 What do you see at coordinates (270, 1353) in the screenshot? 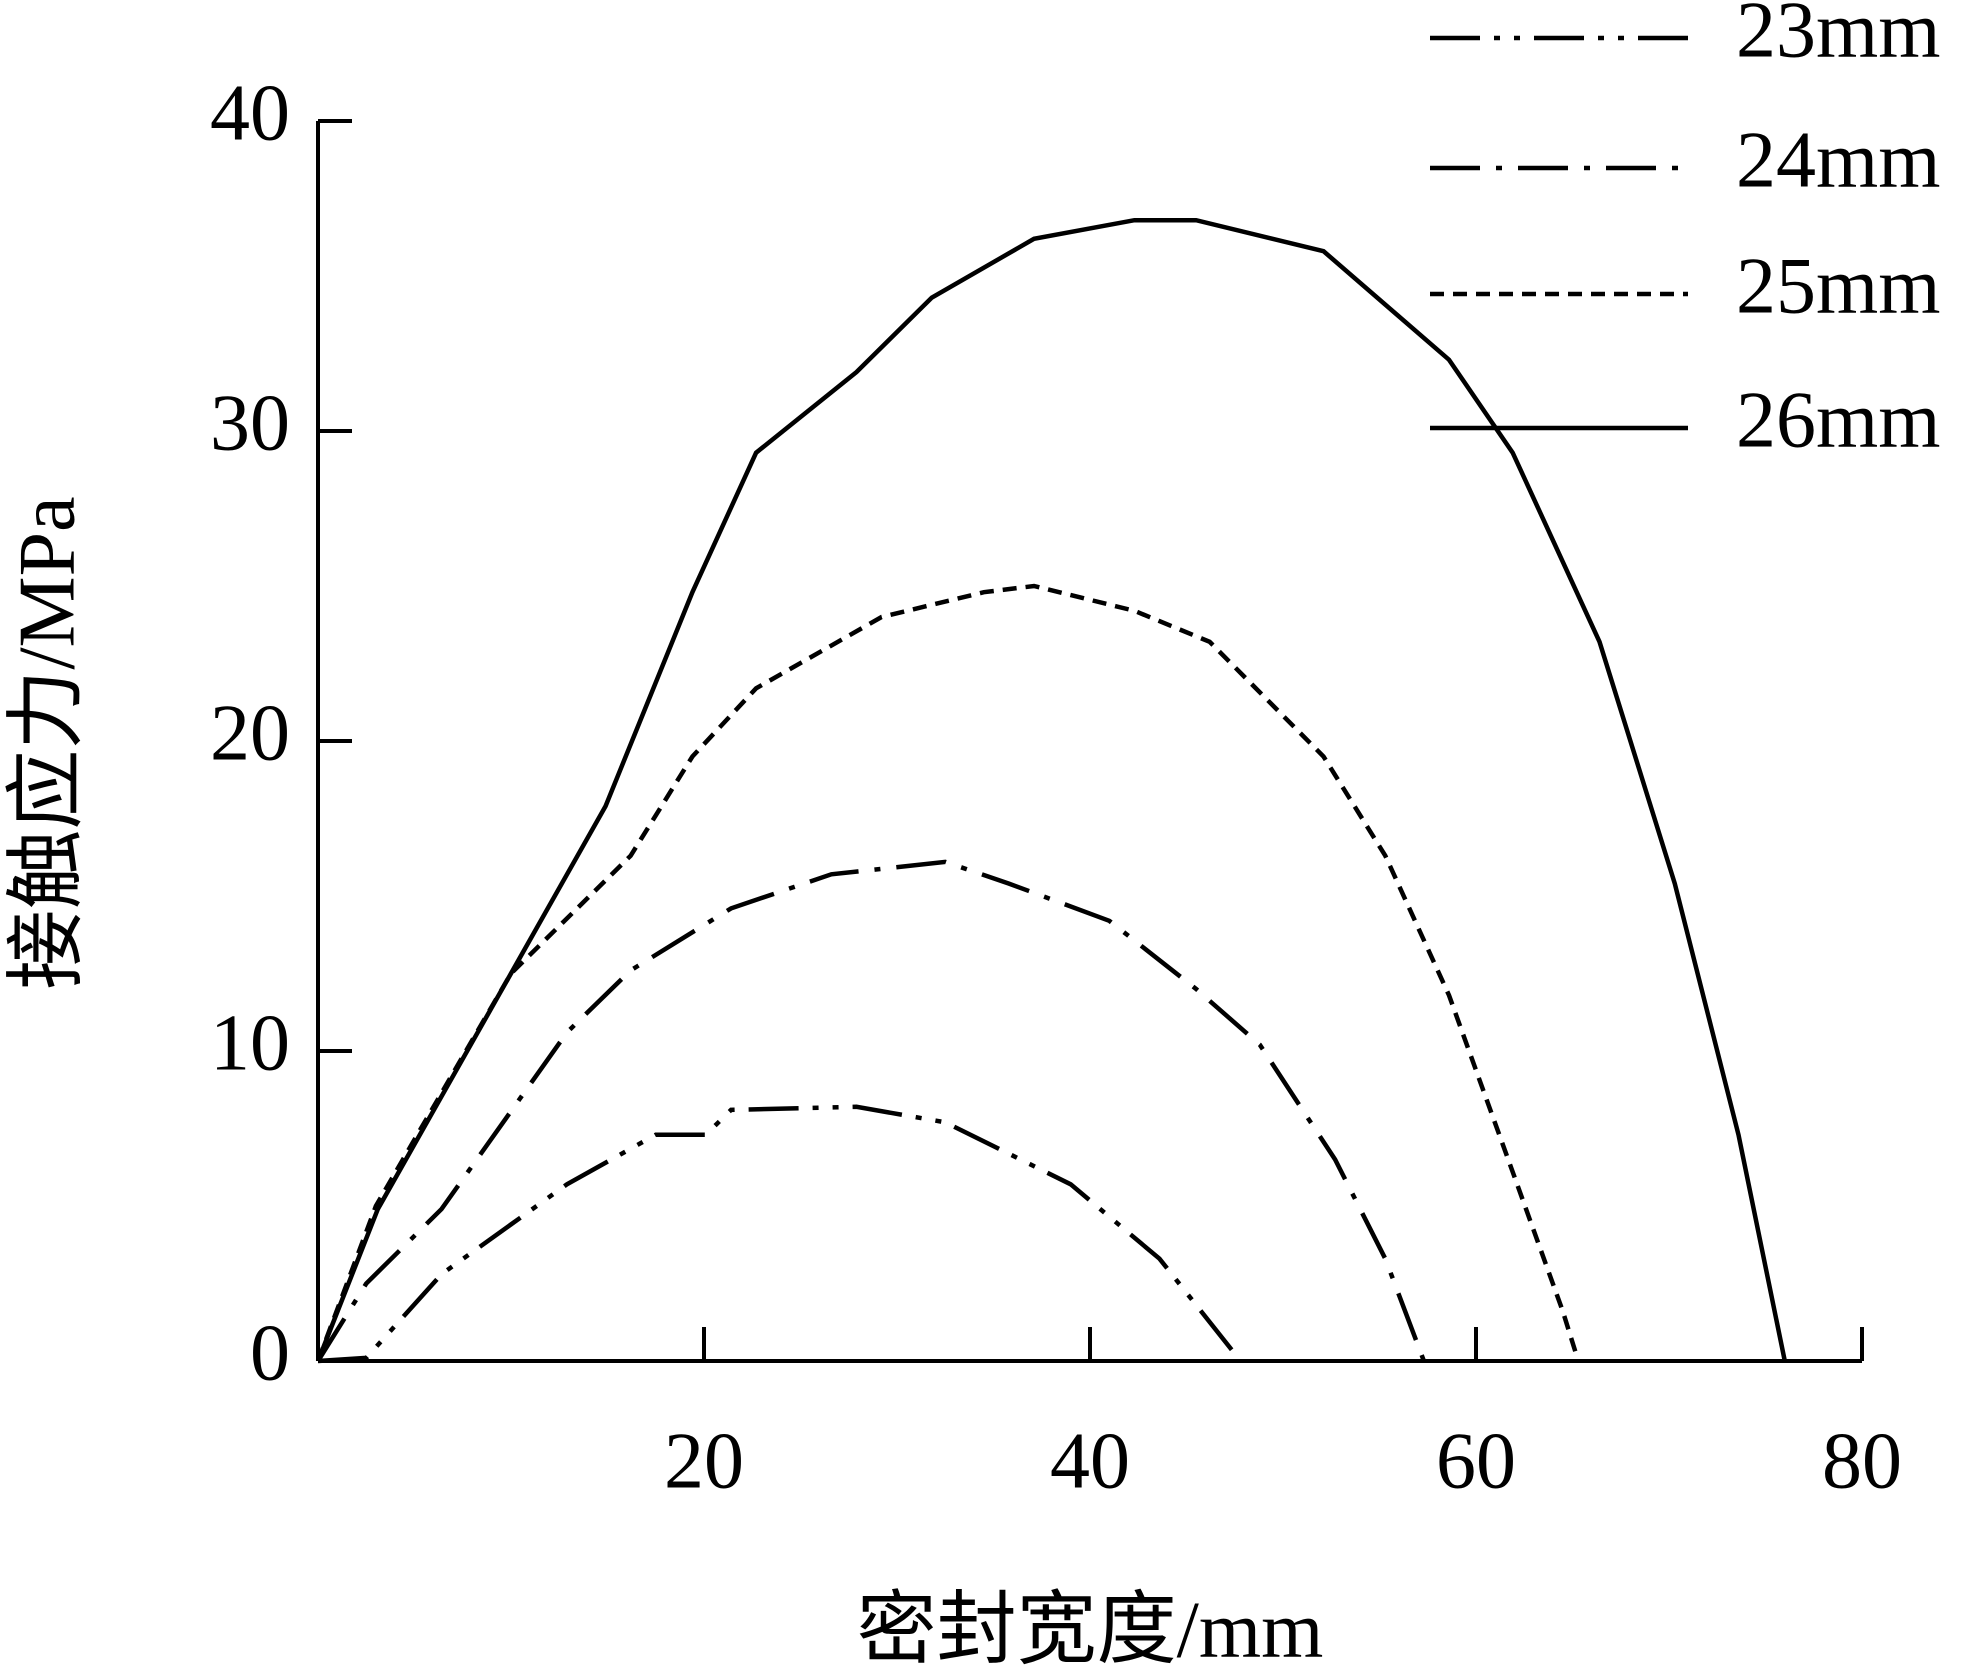
I see `y-tick-label: 0` at bounding box center [270, 1353].